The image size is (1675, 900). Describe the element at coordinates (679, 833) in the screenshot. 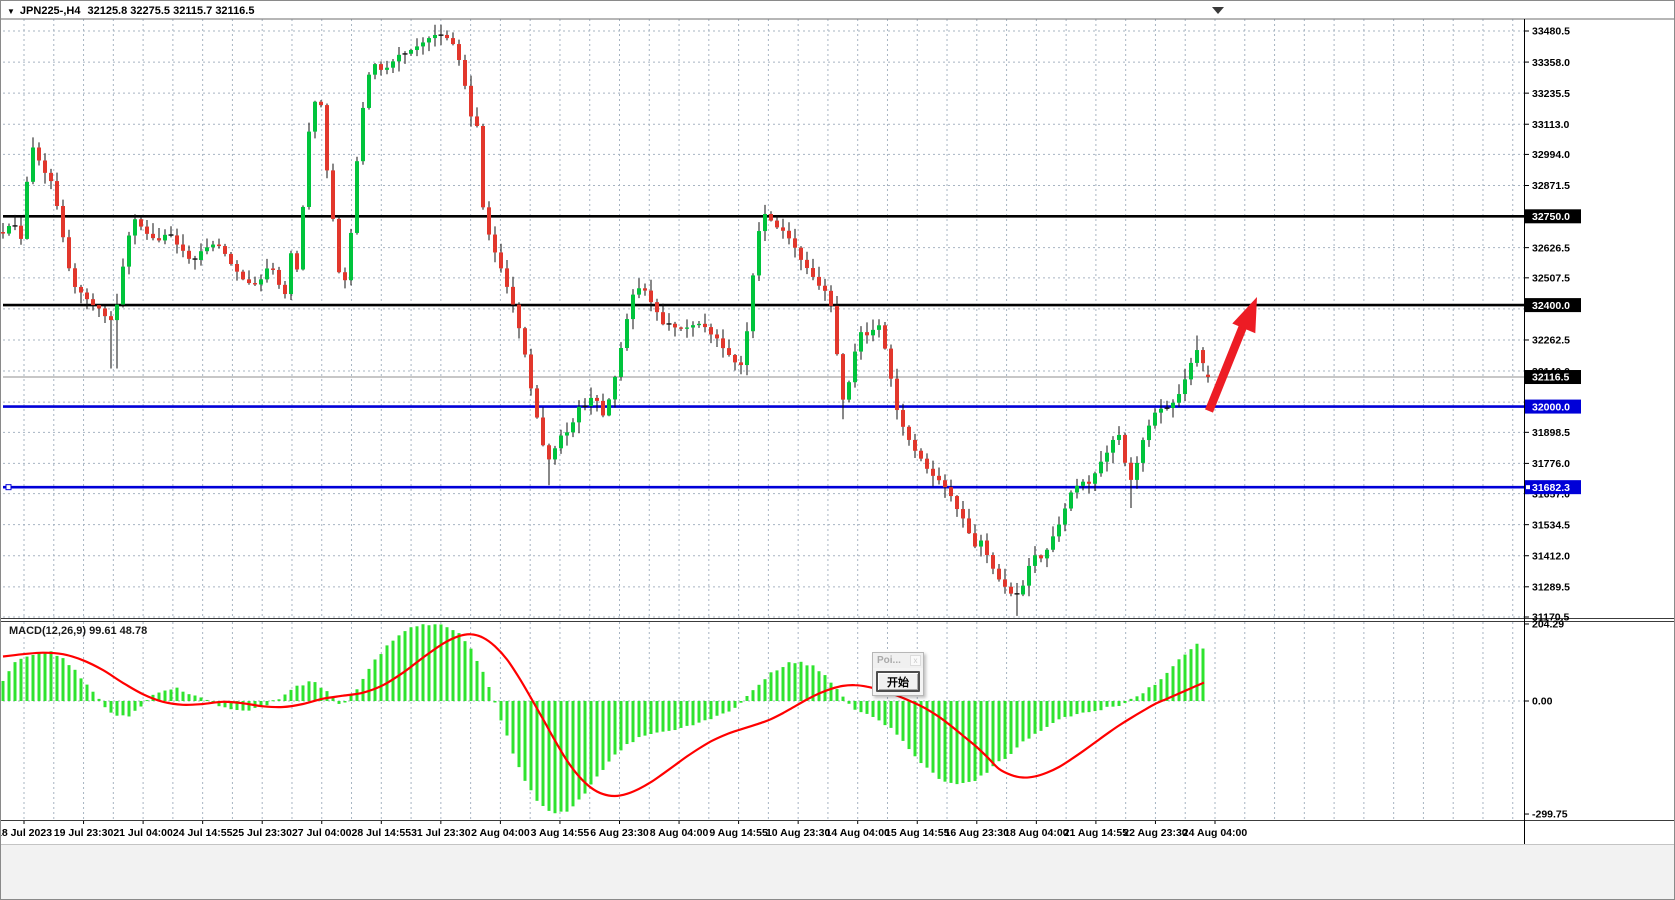

I see `time-axis-label: 8 Aug 04:00` at that location.